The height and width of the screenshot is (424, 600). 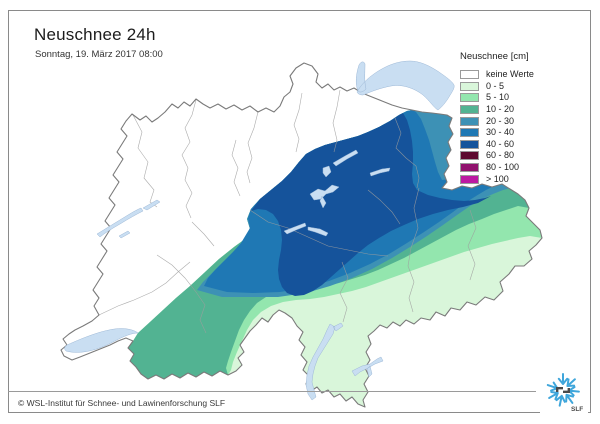 I want to click on legend-swatch-keine-werte, so click(x=469, y=75).